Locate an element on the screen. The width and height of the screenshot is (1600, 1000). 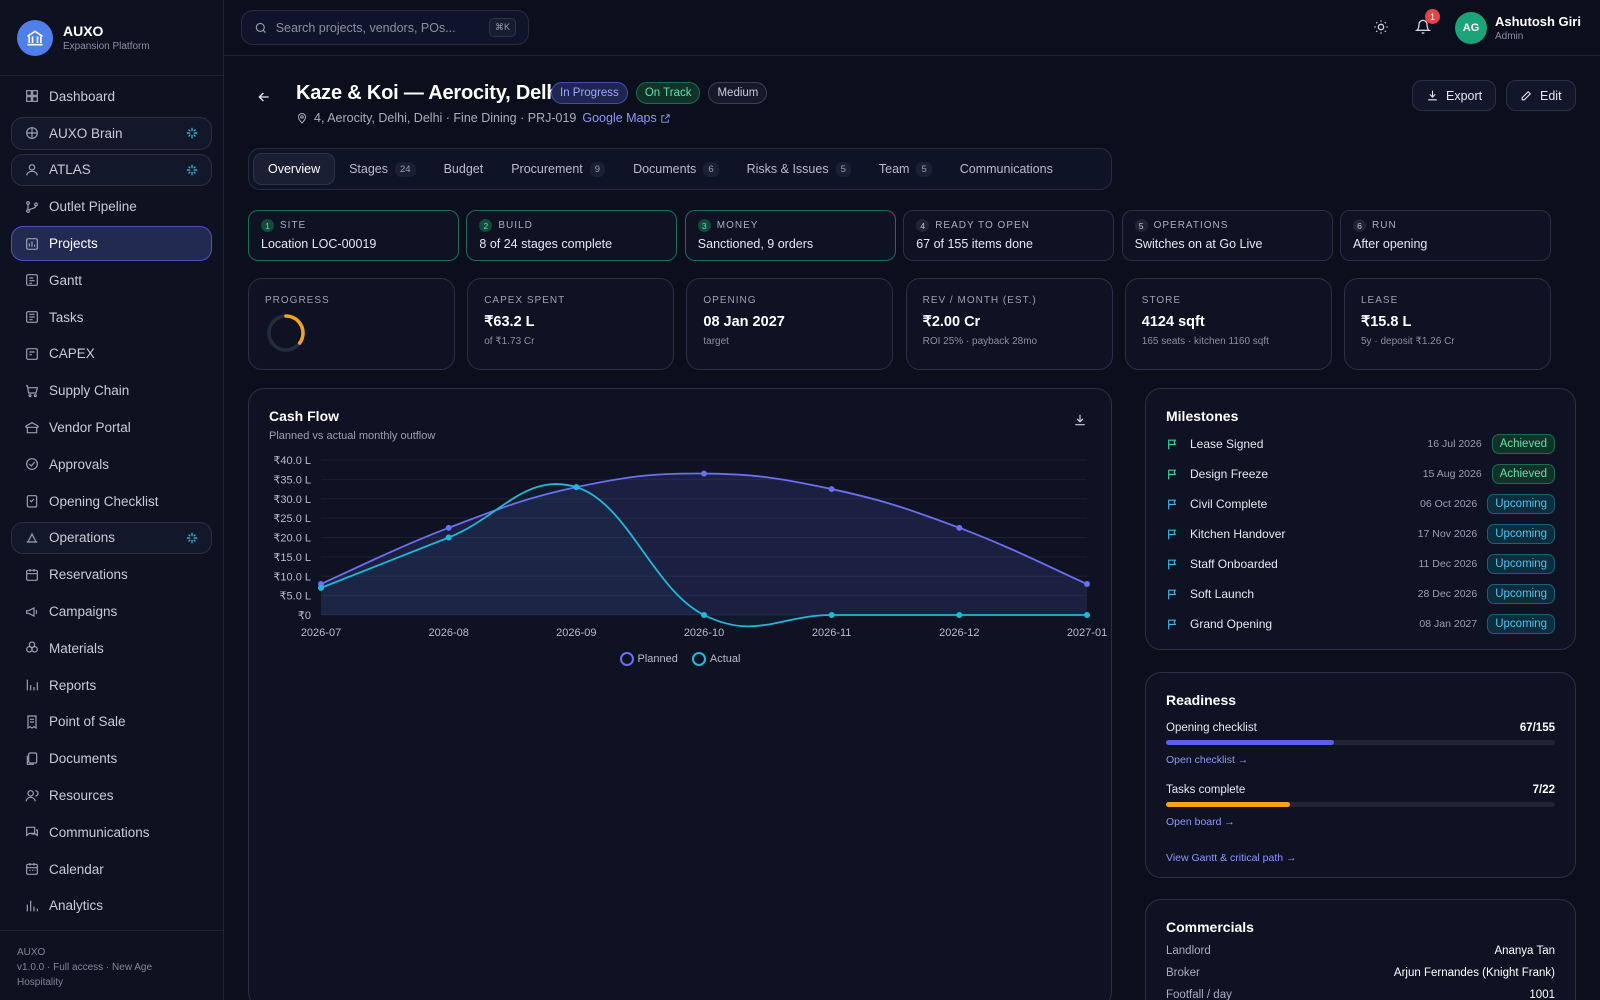
legend-swatch is located at coordinates (698, 659).